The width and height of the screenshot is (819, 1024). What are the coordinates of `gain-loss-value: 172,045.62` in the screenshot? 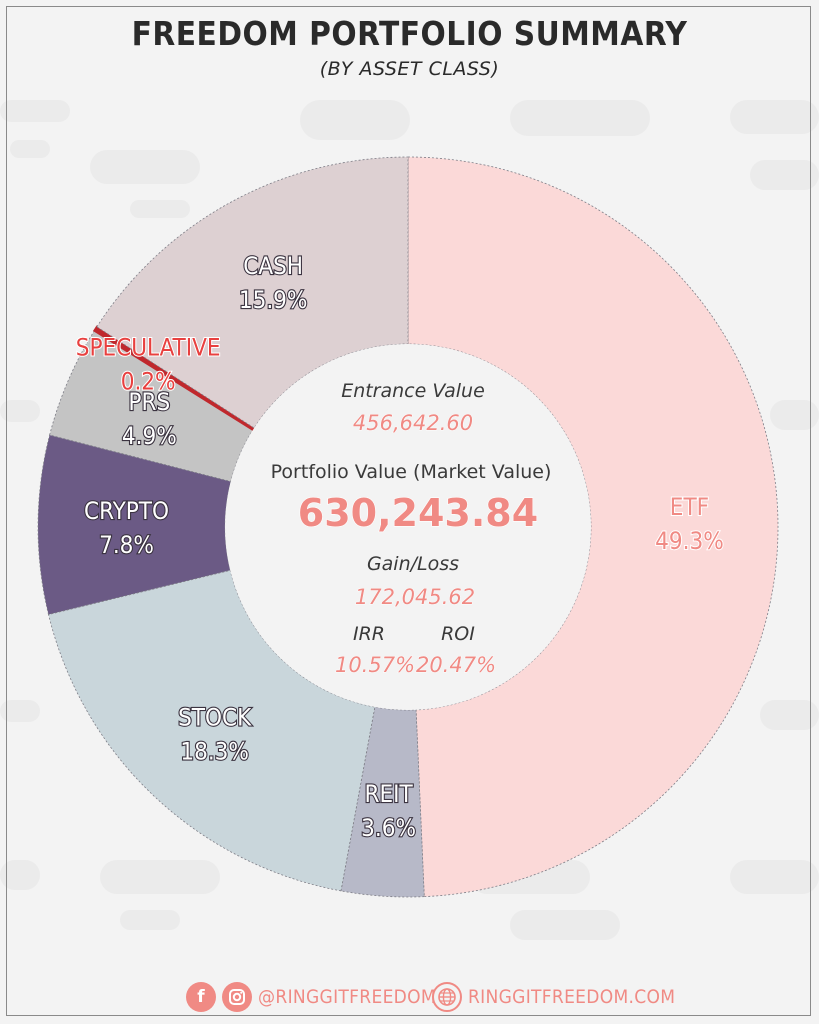 It's located at (415, 597).